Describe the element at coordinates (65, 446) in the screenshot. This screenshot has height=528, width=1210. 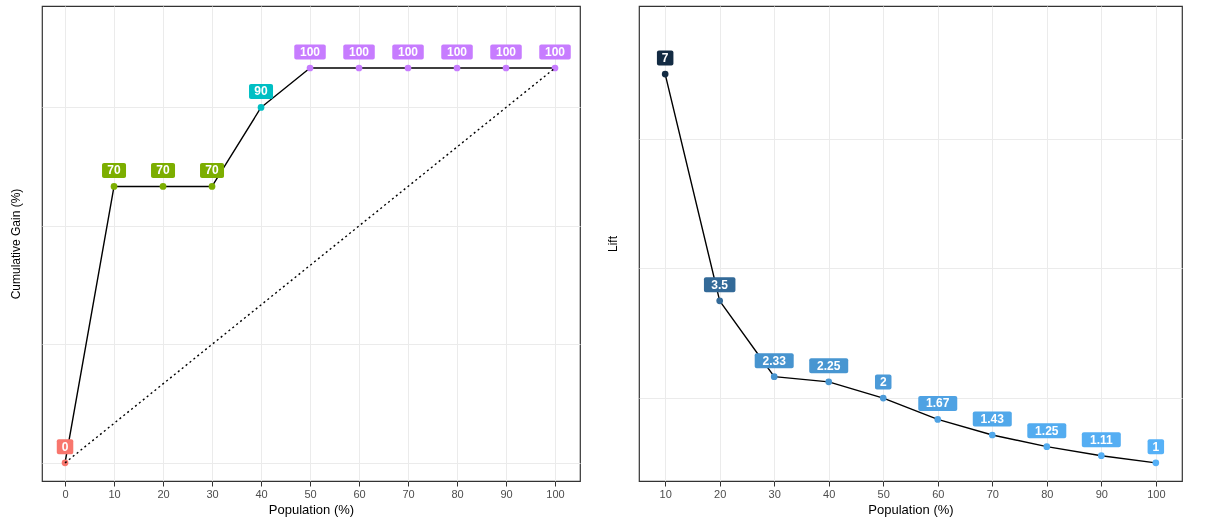
I see `data-label: 0` at that location.